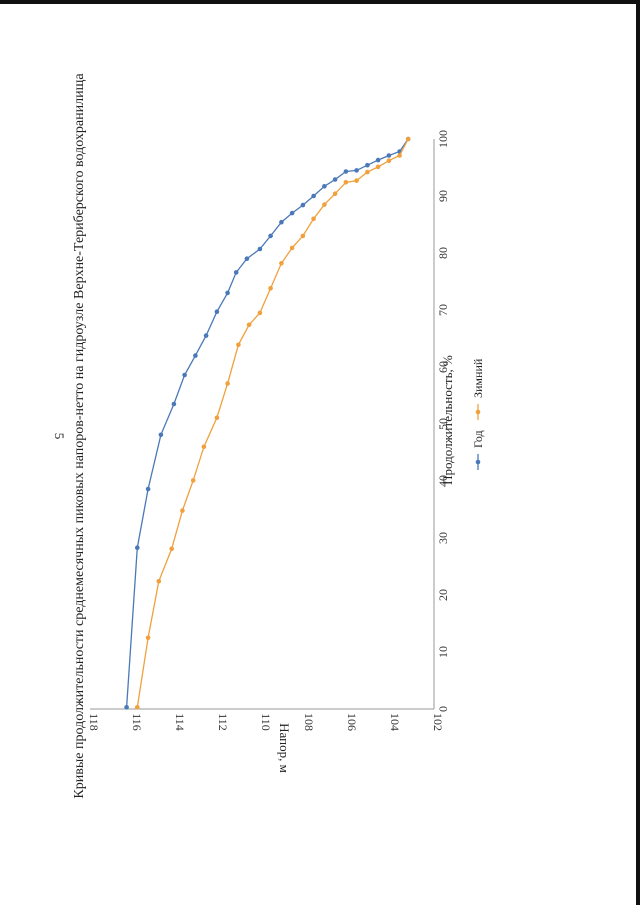 This screenshot has height=905, width=640. I want to click on duration-axis-title: Продолжительность, %, so click(447, 420).